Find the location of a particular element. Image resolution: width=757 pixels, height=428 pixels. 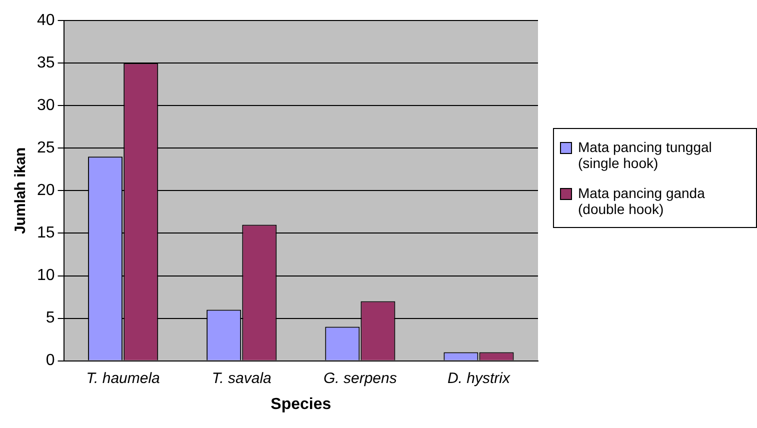

legend-label: Mata pancing ganda (double hook) is located at coordinates (642, 201).